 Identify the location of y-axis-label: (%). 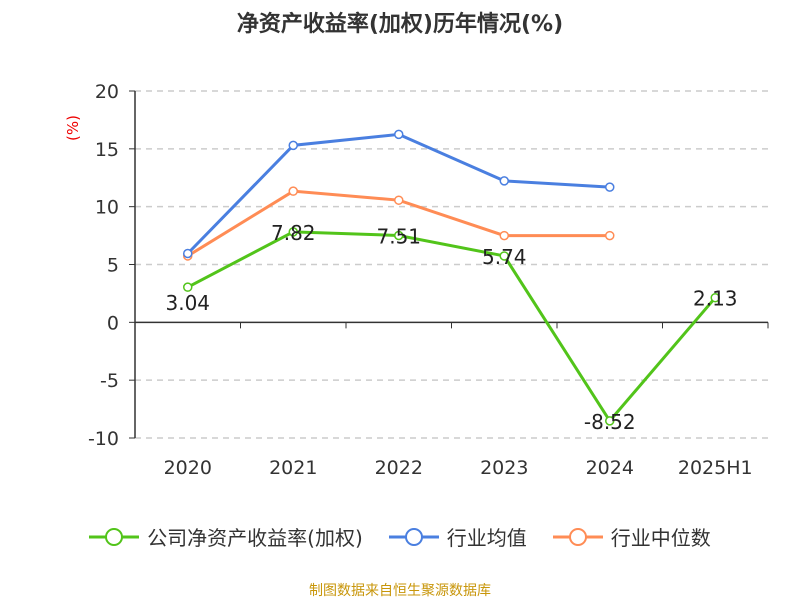
(73, 128).